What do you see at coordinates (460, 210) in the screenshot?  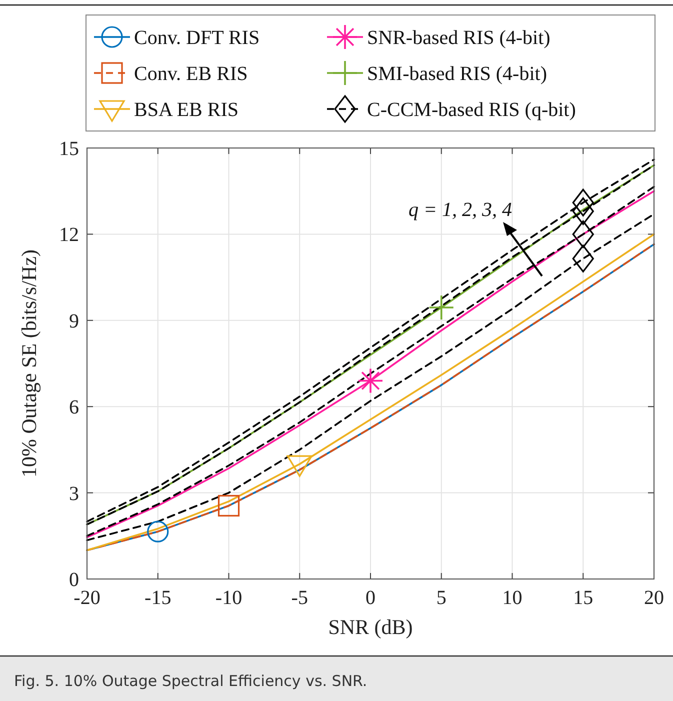 I see `annotation: q = 1, 2, 3, 4` at bounding box center [460, 210].